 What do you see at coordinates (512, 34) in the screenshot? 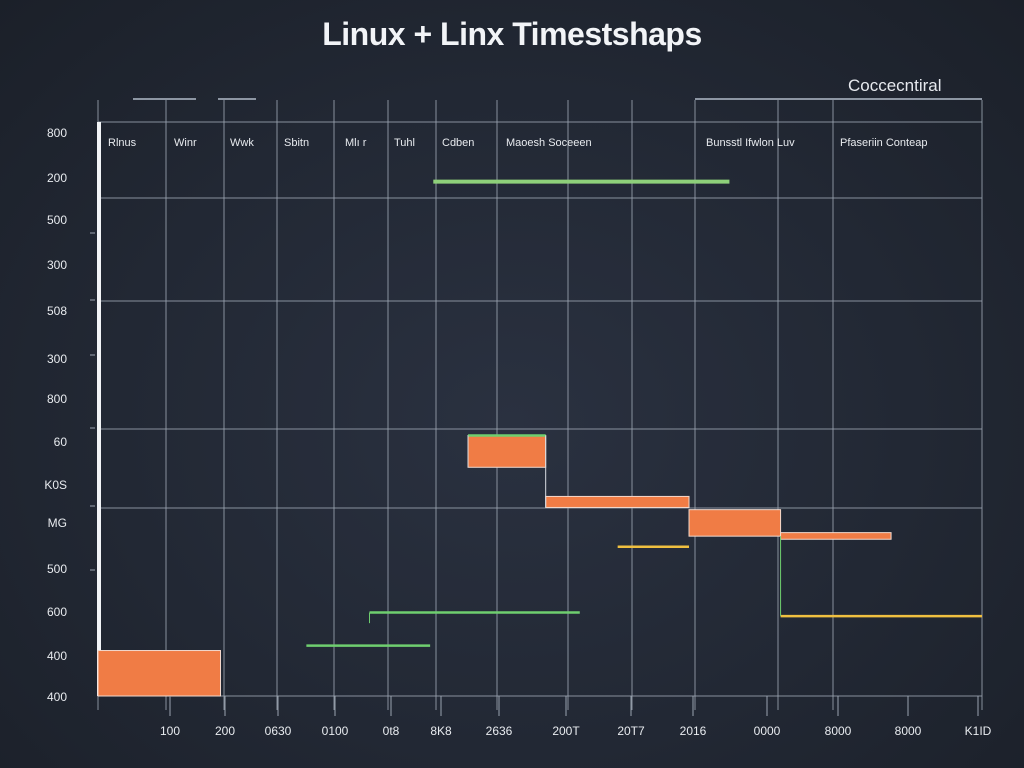
I see `chart-title: Linux + Linx Timestshaps` at bounding box center [512, 34].